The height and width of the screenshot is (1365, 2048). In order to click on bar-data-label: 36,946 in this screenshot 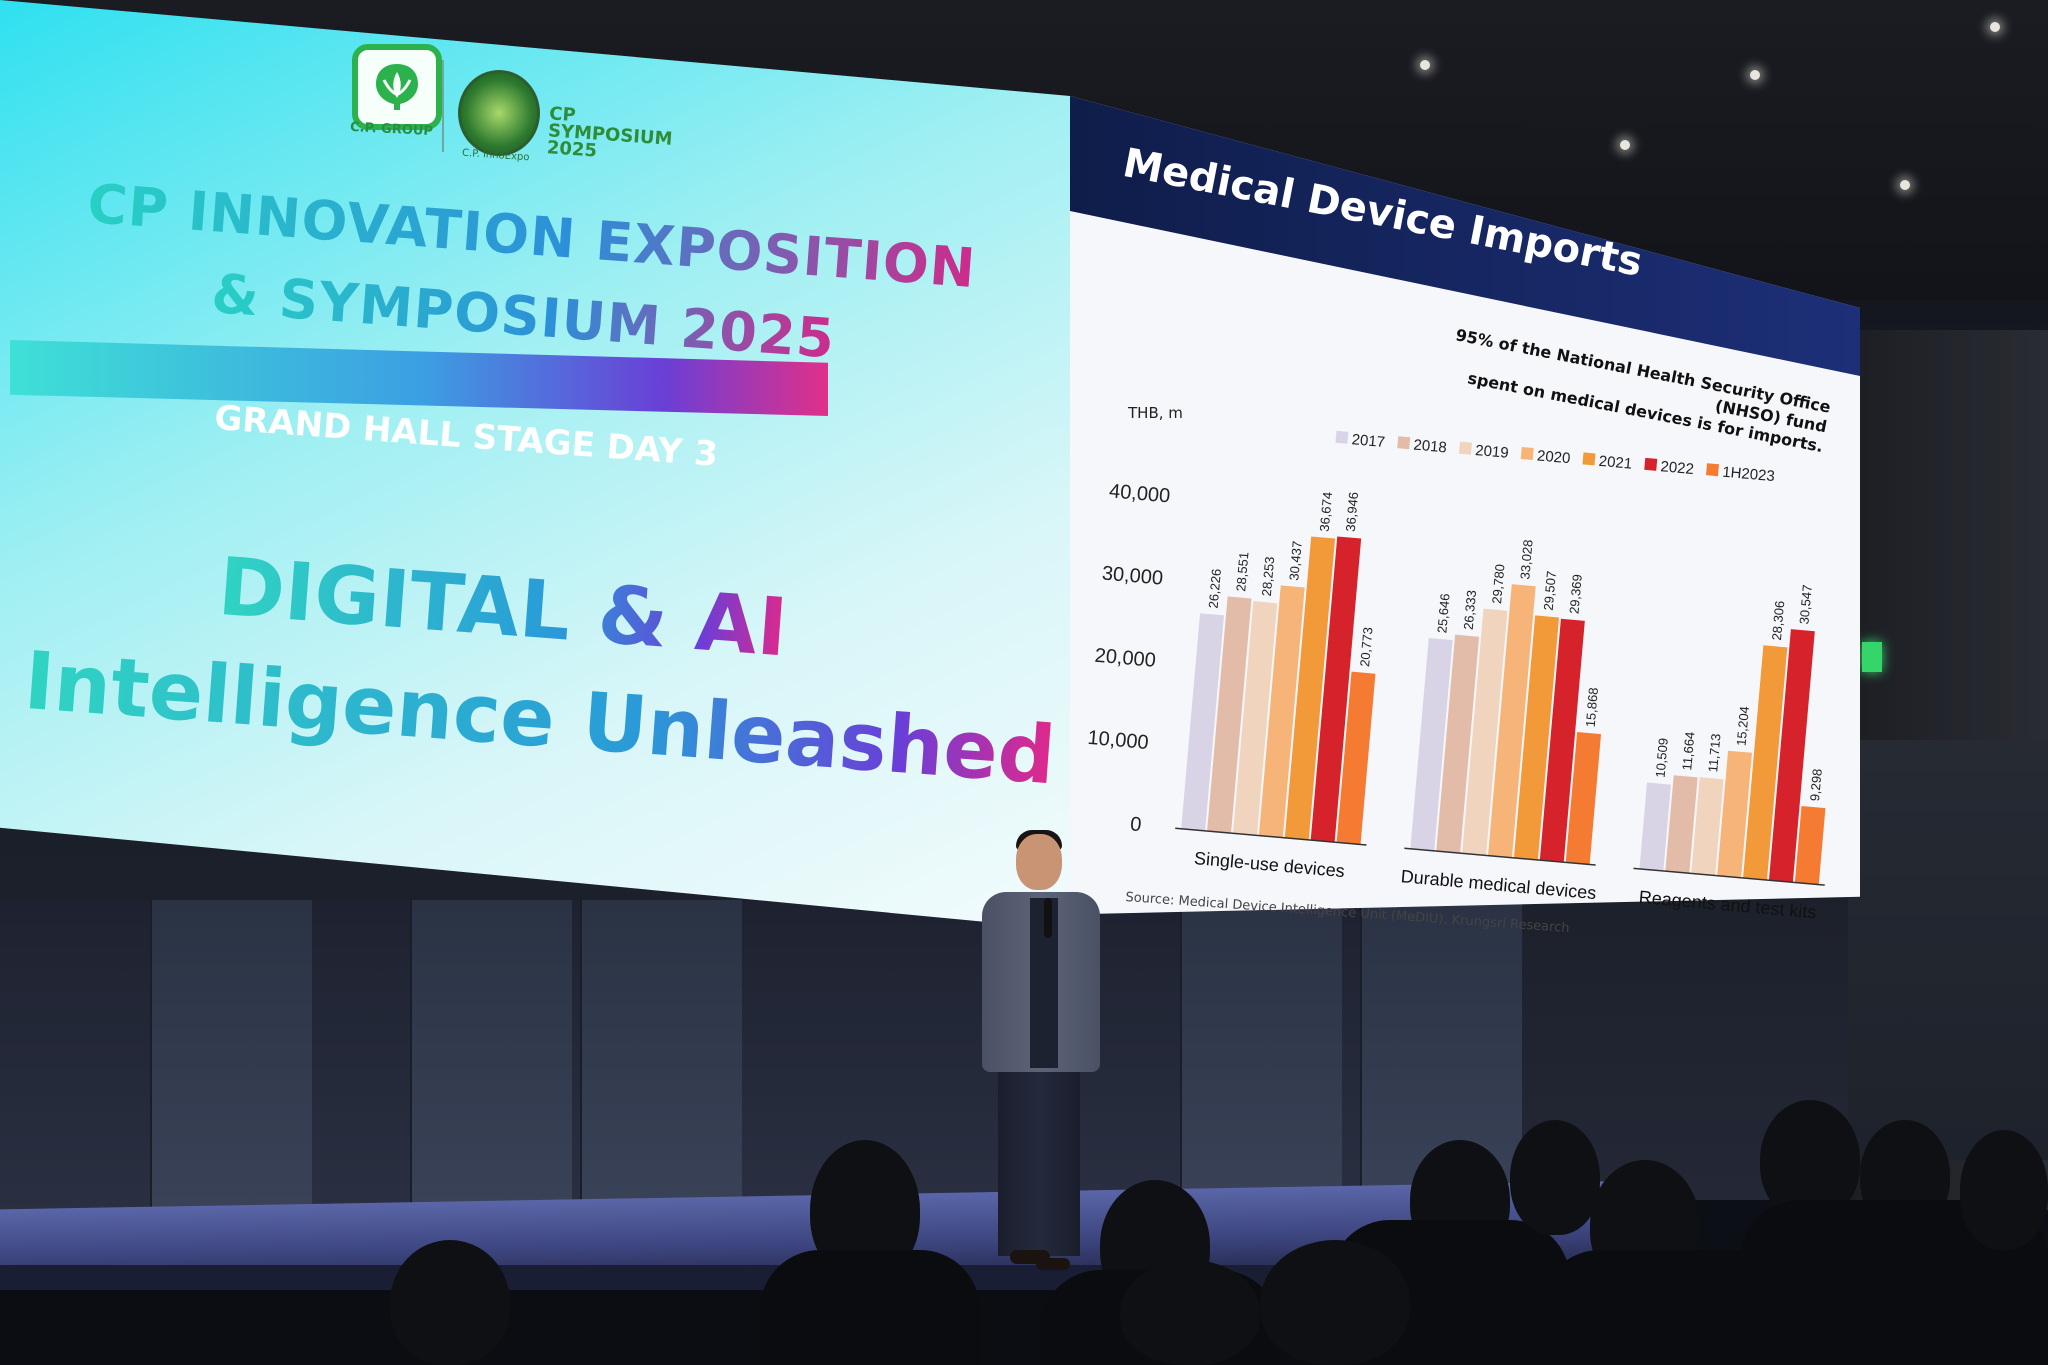, I will do `click(1352, 511)`.